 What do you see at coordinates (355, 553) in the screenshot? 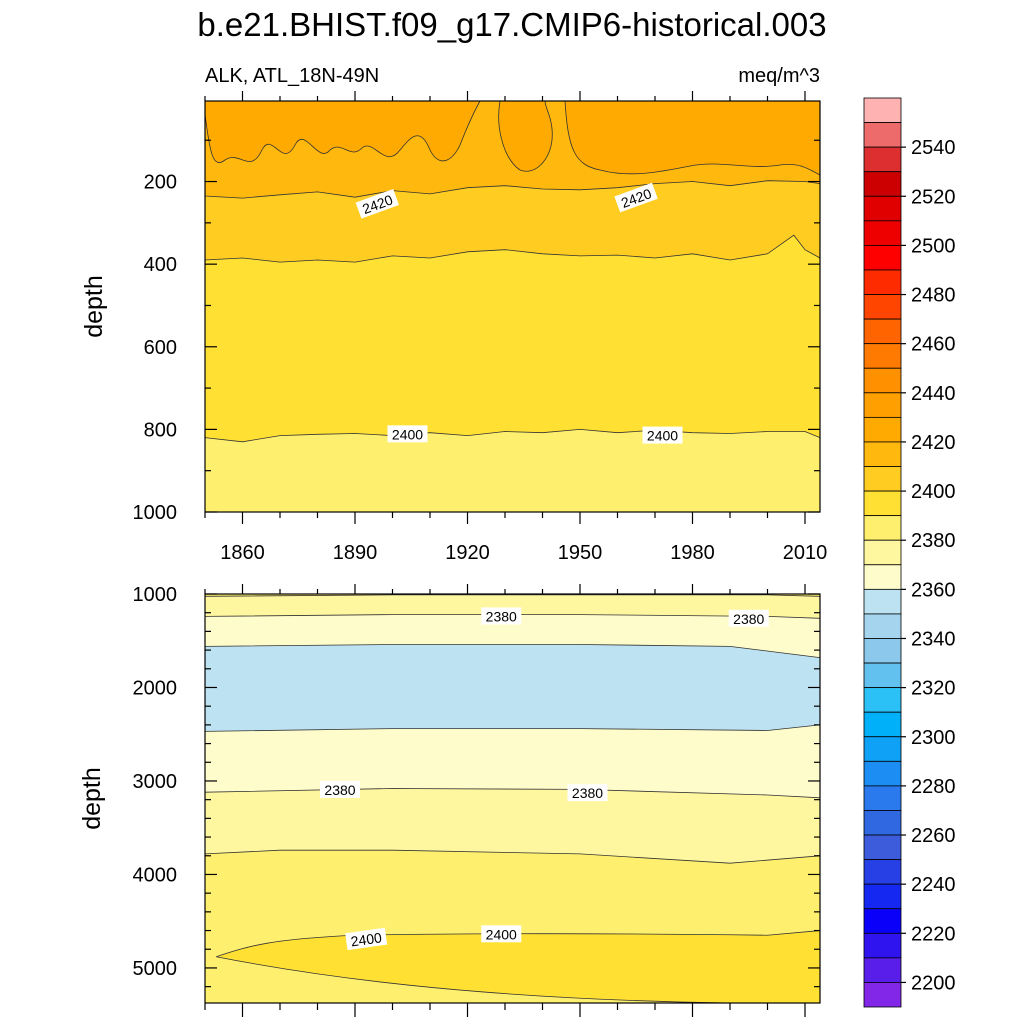
I see `x-tick-label: 1890` at bounding box center [355, 553].